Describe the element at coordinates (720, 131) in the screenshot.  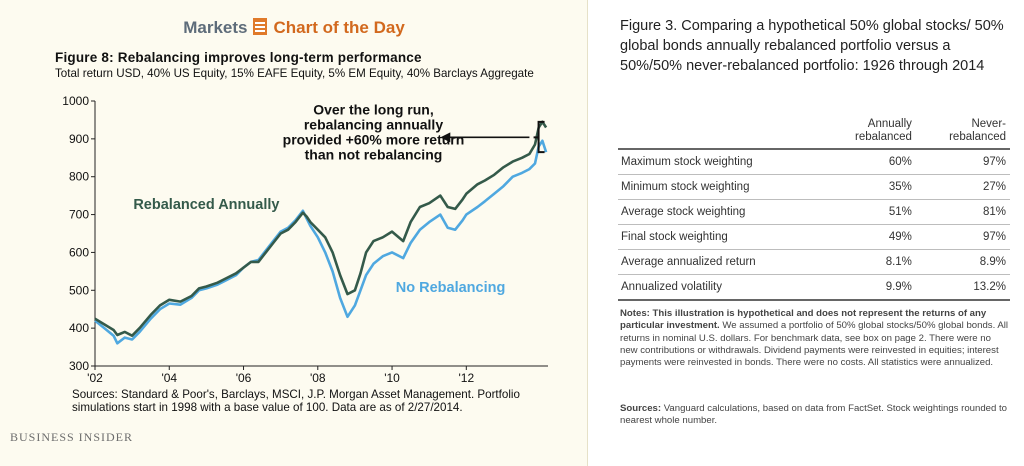
I see `header-blank` at that location.